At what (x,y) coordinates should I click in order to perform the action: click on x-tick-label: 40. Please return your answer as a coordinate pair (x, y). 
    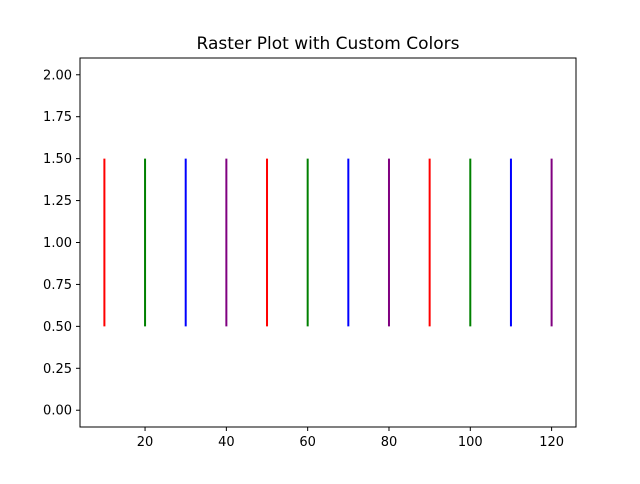
    Looking at the image, I should click on (226, 442).